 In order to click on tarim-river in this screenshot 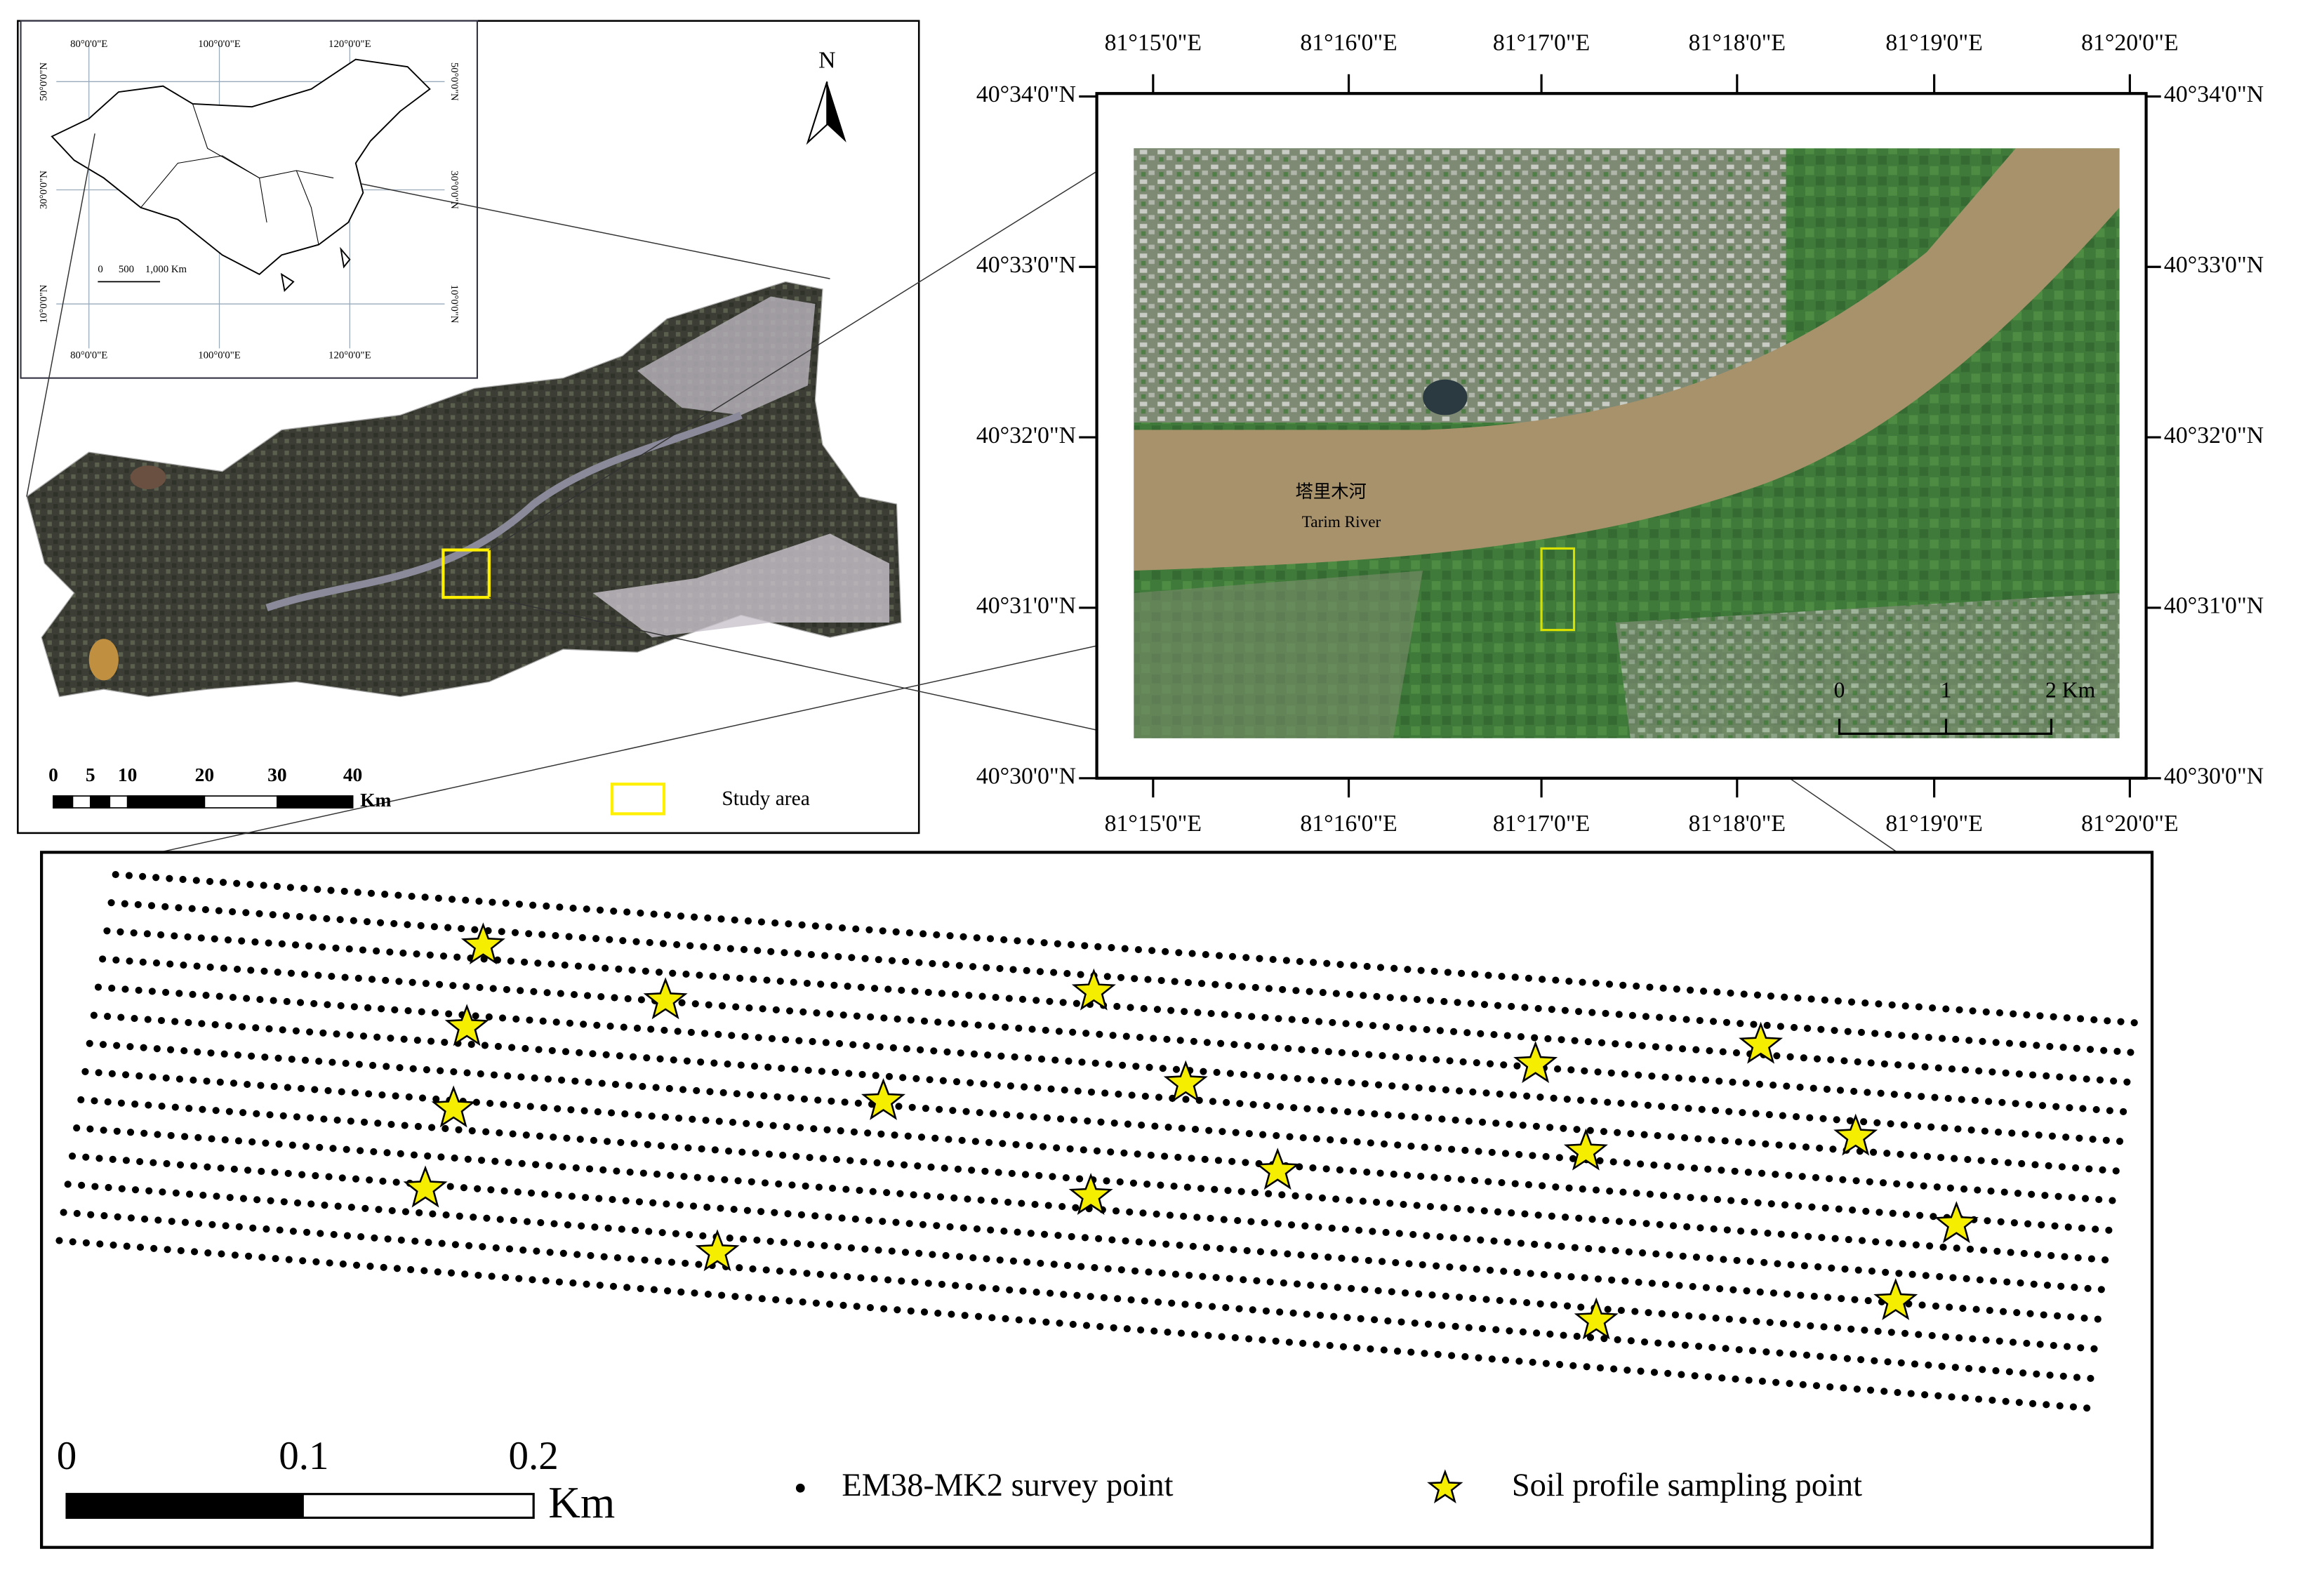, I will do `click(1627, 359)`.